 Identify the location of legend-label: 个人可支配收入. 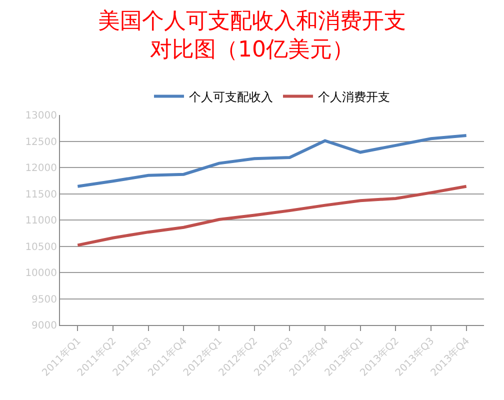
(231, 97).